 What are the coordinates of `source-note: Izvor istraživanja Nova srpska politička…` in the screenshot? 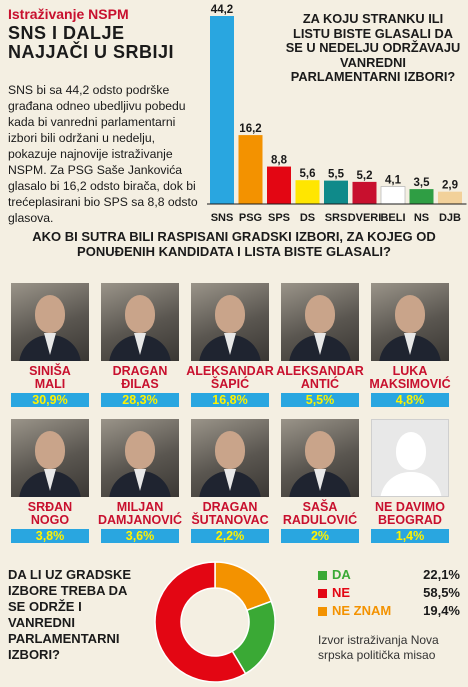 It's located at (378, 647).